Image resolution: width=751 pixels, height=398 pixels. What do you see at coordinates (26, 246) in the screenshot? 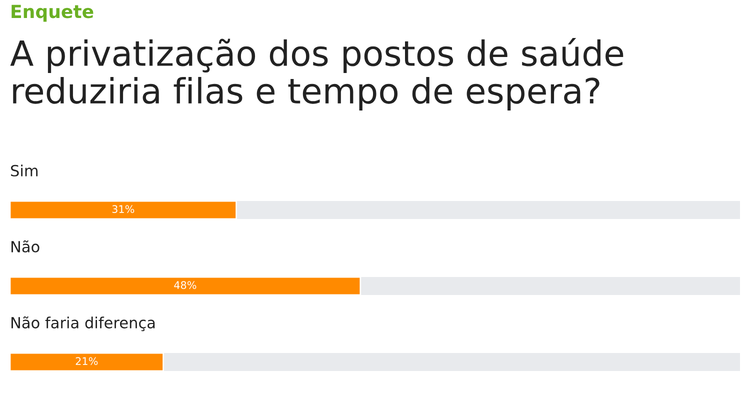
I see `y-tick-label: Não` at bounding box center [26, 246].